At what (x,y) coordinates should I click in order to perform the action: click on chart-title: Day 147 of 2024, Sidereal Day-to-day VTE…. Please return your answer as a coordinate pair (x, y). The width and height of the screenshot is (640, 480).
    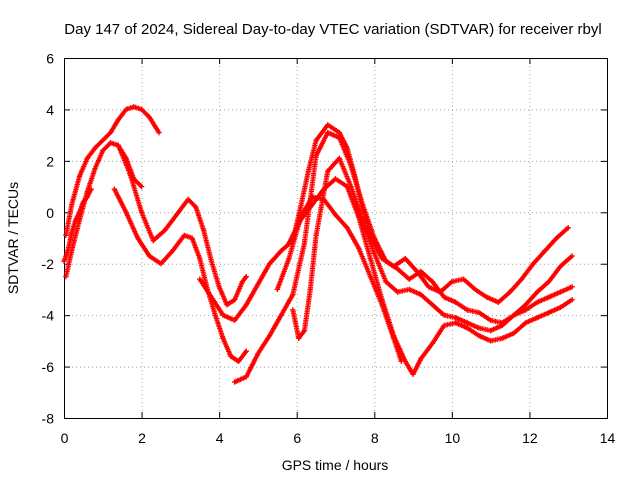
    Looking at the image, I should click on (332, 29).